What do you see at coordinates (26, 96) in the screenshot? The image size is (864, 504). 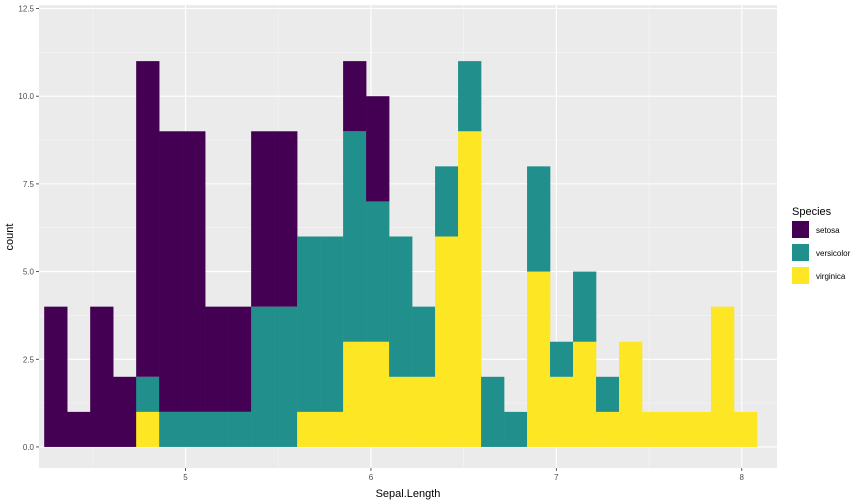 I see `y-tick-label: 10.0` at bounding box center [26, 96].